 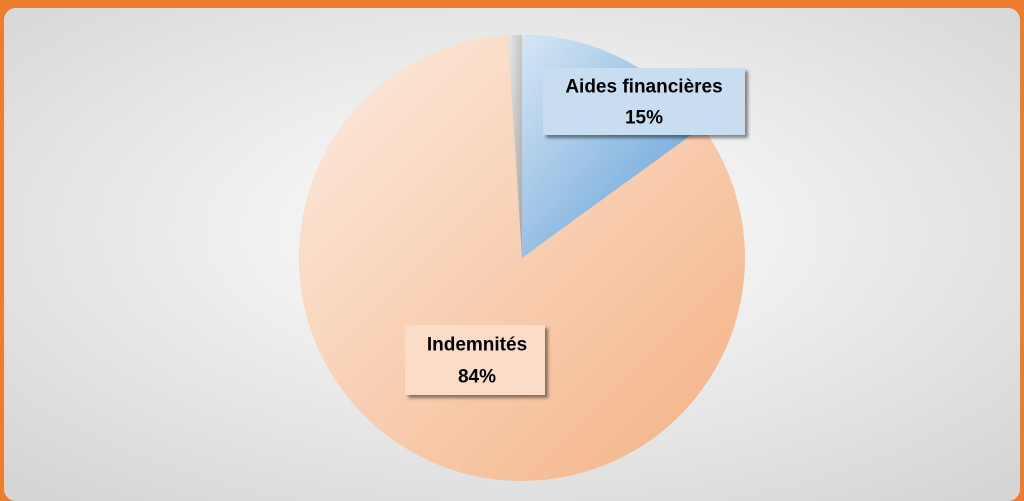 I want to click on data-label: 15%, so click(x=644, y=117).